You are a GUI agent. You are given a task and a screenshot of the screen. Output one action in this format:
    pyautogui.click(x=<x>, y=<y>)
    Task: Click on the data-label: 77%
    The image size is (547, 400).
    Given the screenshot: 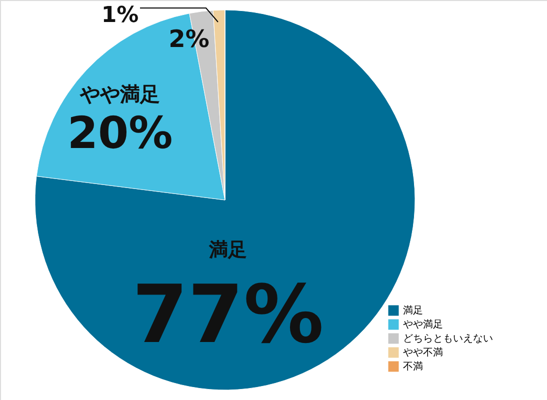 What is the action you would take?
    pyautogui.click(x=228, y=314)
    